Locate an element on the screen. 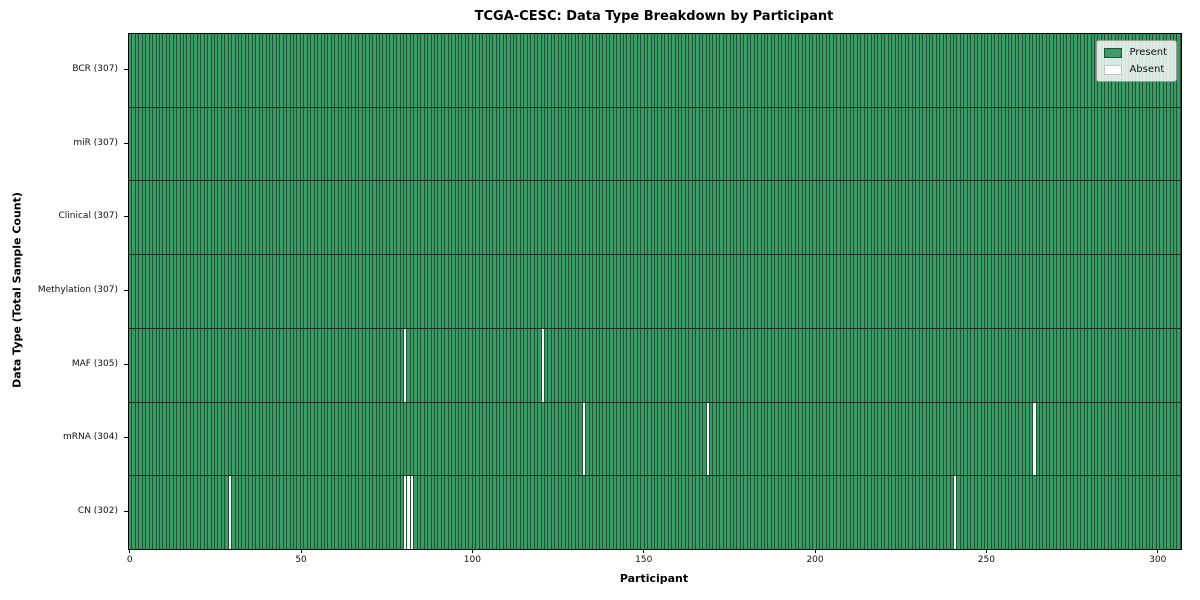  x-tick-label: 200 is located at coordinates (815, 560).